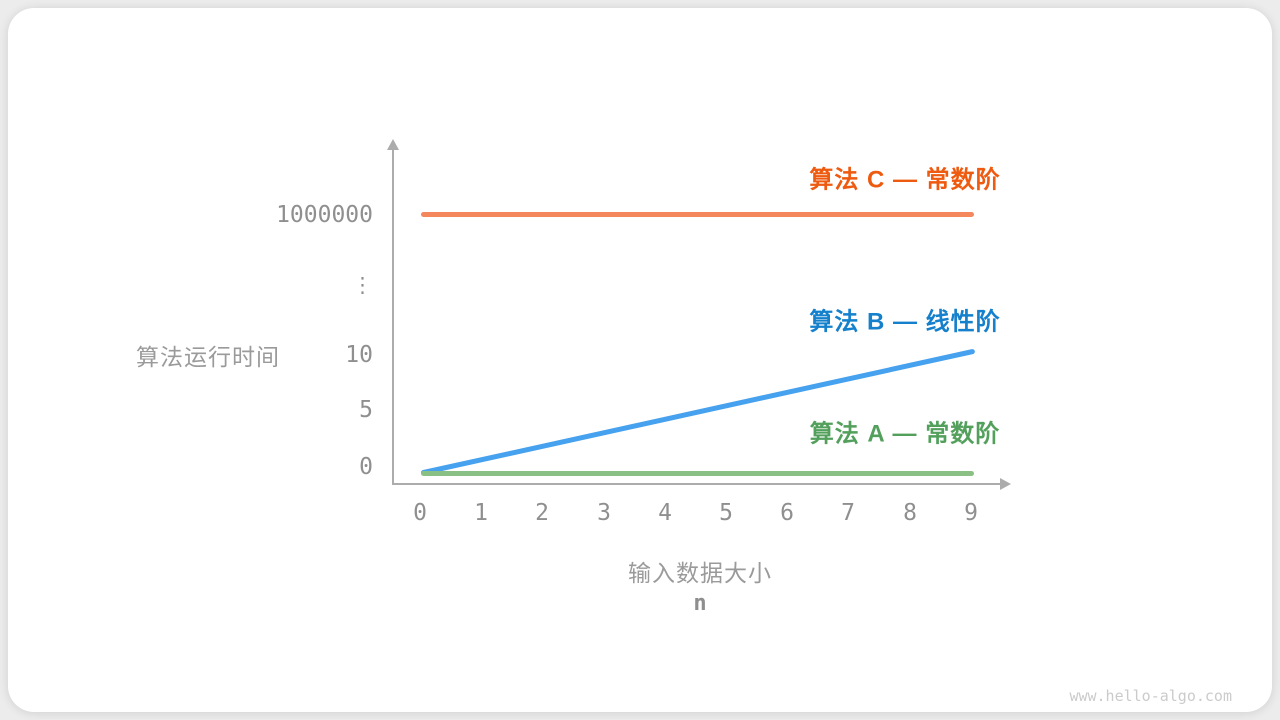  What do you see at coordinates (359, 355) in the screenshot?
I see `y-tick-label: 10` at bounding box center [359, 355].